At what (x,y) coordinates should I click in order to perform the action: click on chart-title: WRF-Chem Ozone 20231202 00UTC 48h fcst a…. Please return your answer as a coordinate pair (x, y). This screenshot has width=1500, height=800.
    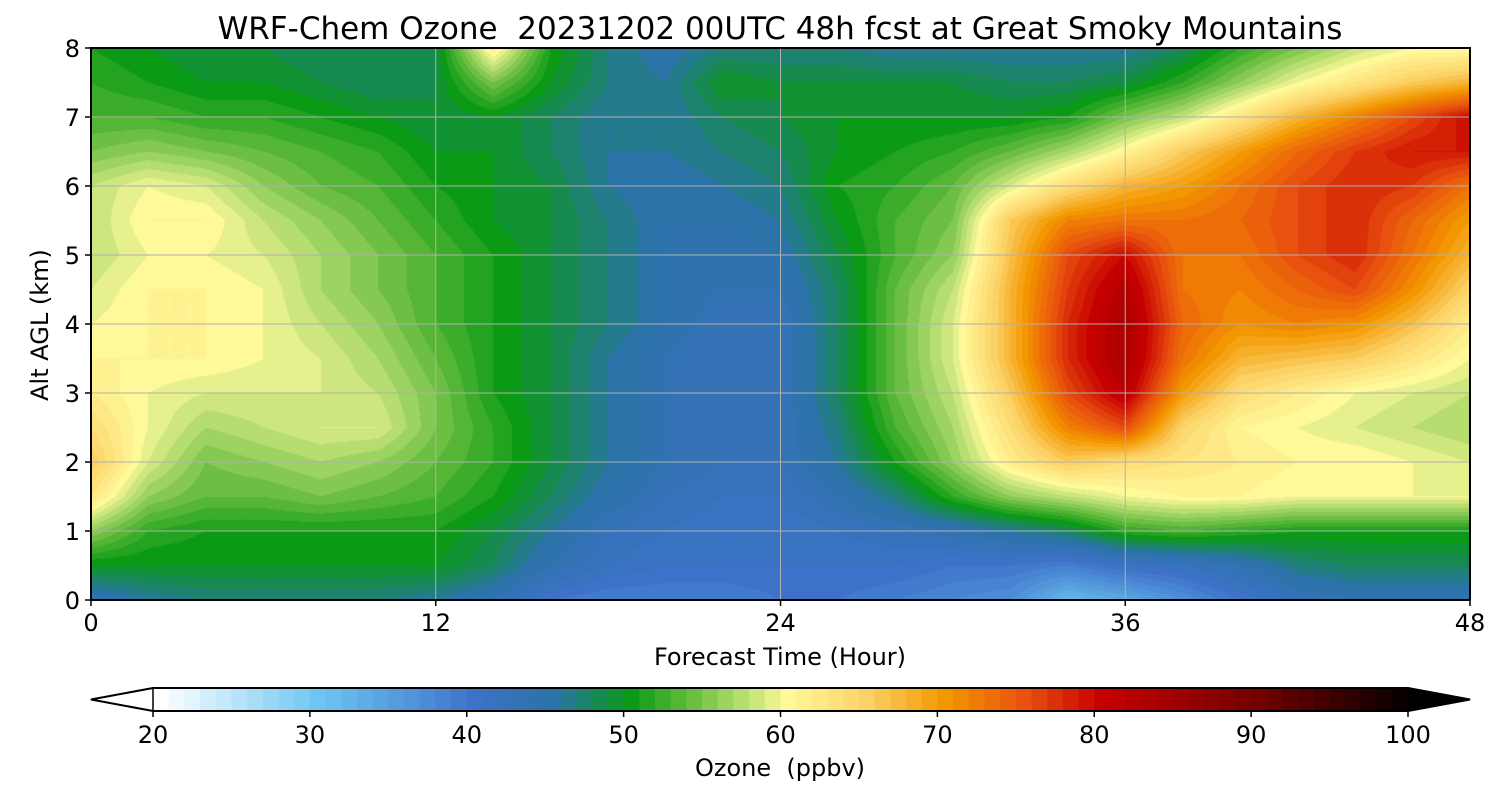
    Looking at the image, I should click on (780, 29).